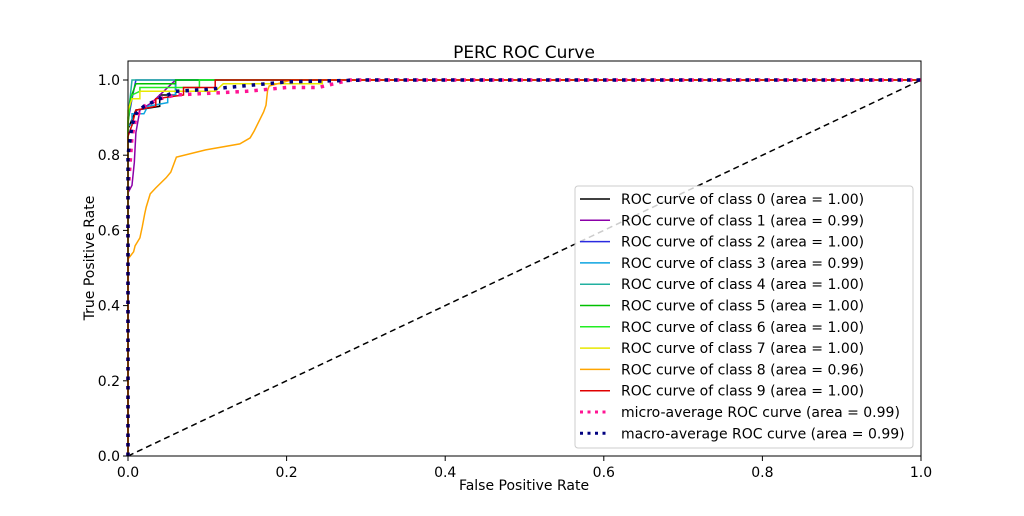 The width and height of the screenshot is (1024, 516). What do you see at coordinates (742, 307) in the screenshot?
I see `legend-label-5: ROC curve of class 5 (area = 1.00)` at bounding box center [742, 307].